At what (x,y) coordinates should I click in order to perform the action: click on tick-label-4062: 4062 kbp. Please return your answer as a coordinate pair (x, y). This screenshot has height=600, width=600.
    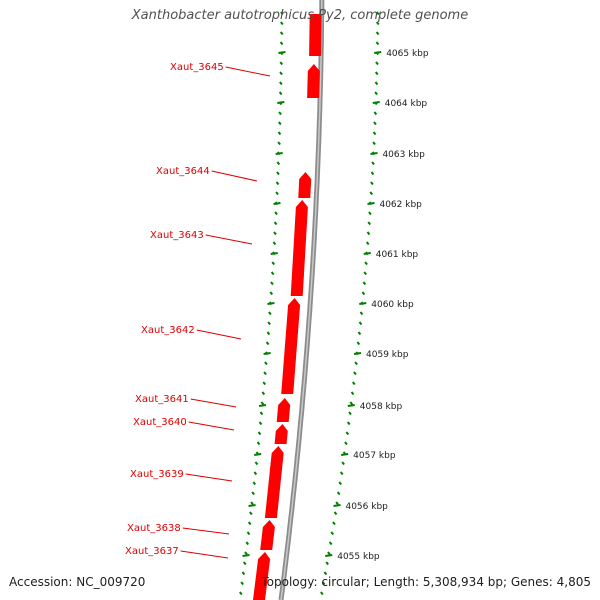
    Looking at the image, I should click on (400, 205).